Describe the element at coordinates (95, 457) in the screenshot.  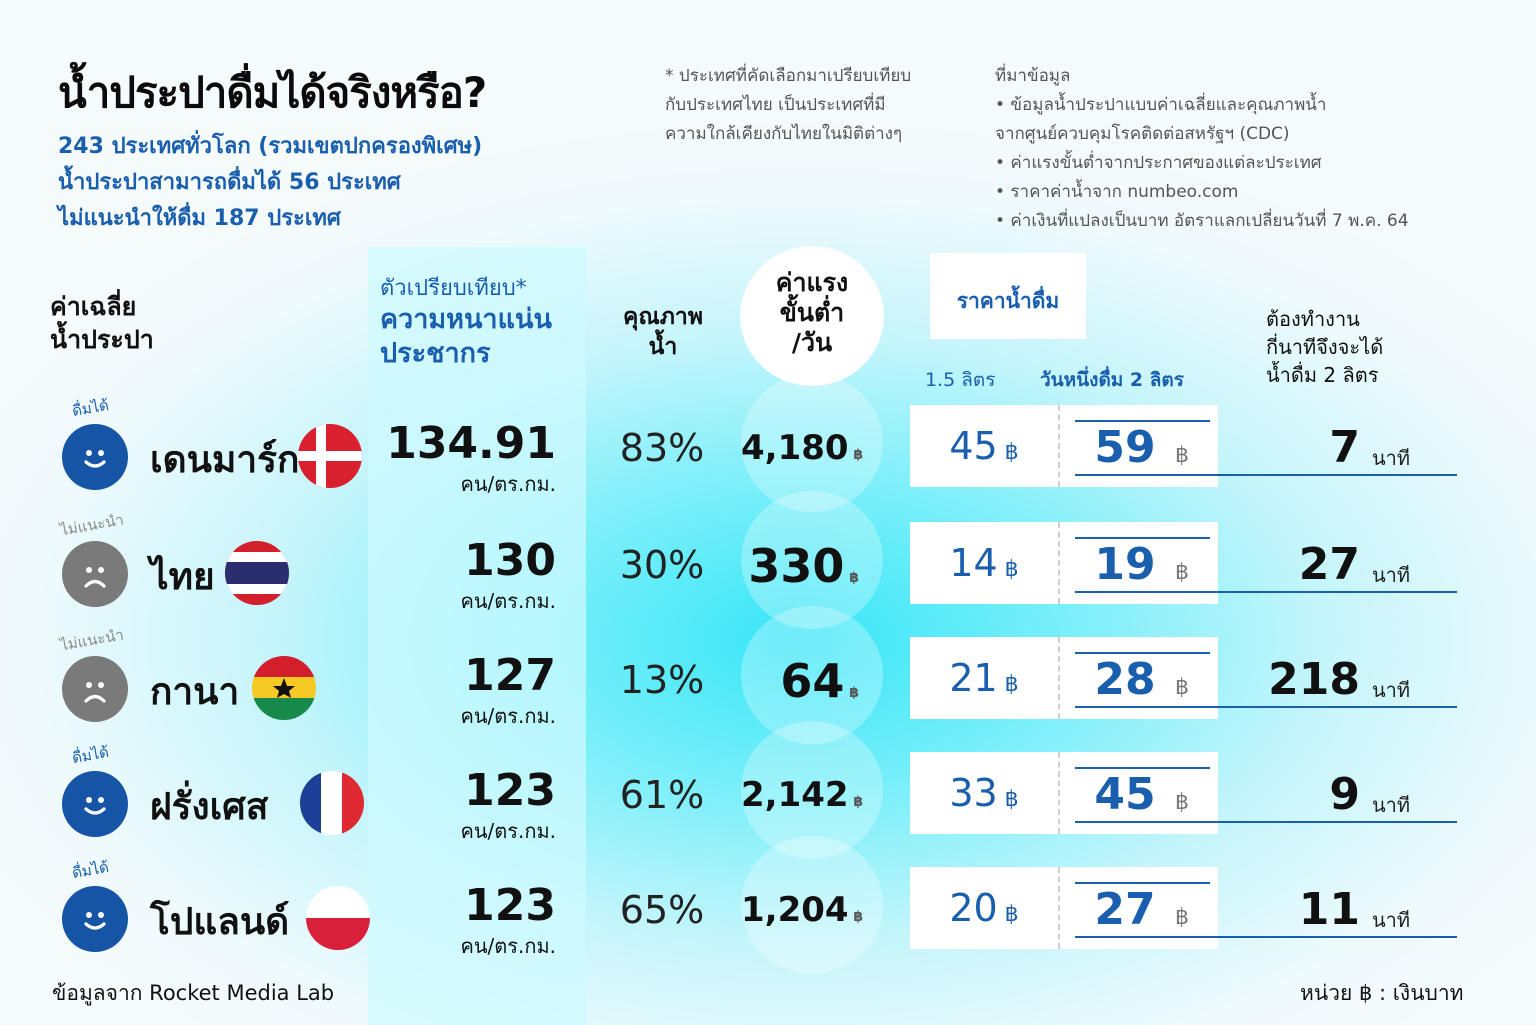
I see `drinkable-face-icon` at that location.